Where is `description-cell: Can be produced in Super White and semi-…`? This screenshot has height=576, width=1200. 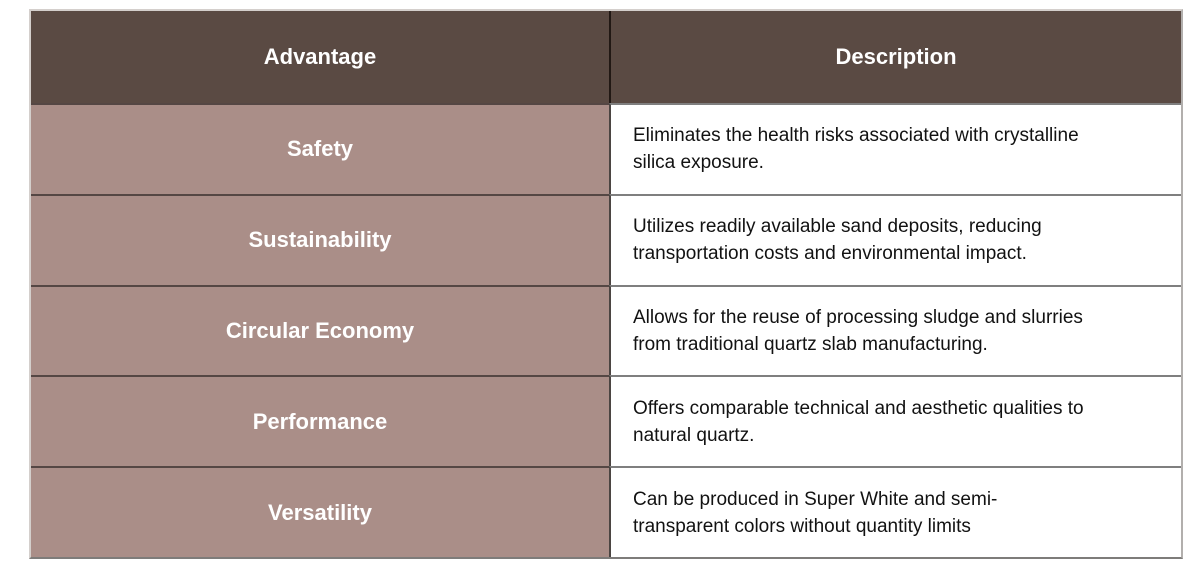 description-cell: Can be produced in Super White and semi-… is located at coordinates (895, 511).